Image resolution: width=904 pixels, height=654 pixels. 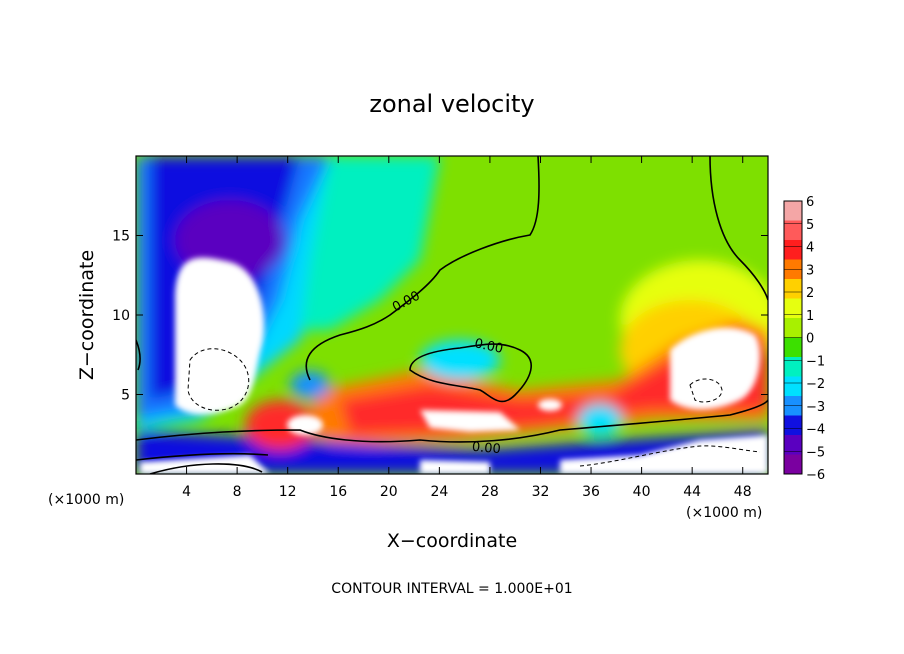 I want to click on colorbar-label: 0, so click(x=810, y=339).